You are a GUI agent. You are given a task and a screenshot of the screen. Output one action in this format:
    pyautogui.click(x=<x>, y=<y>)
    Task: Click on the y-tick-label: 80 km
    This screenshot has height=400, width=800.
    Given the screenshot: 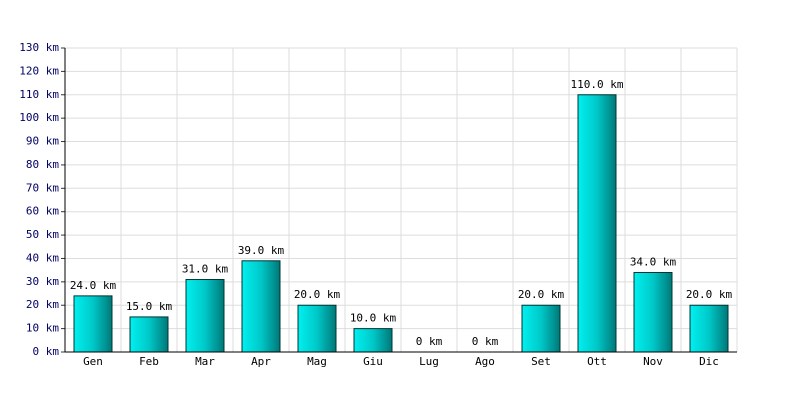 What is the action you would take?
    pyautogui.click(x=42, y=164)
    